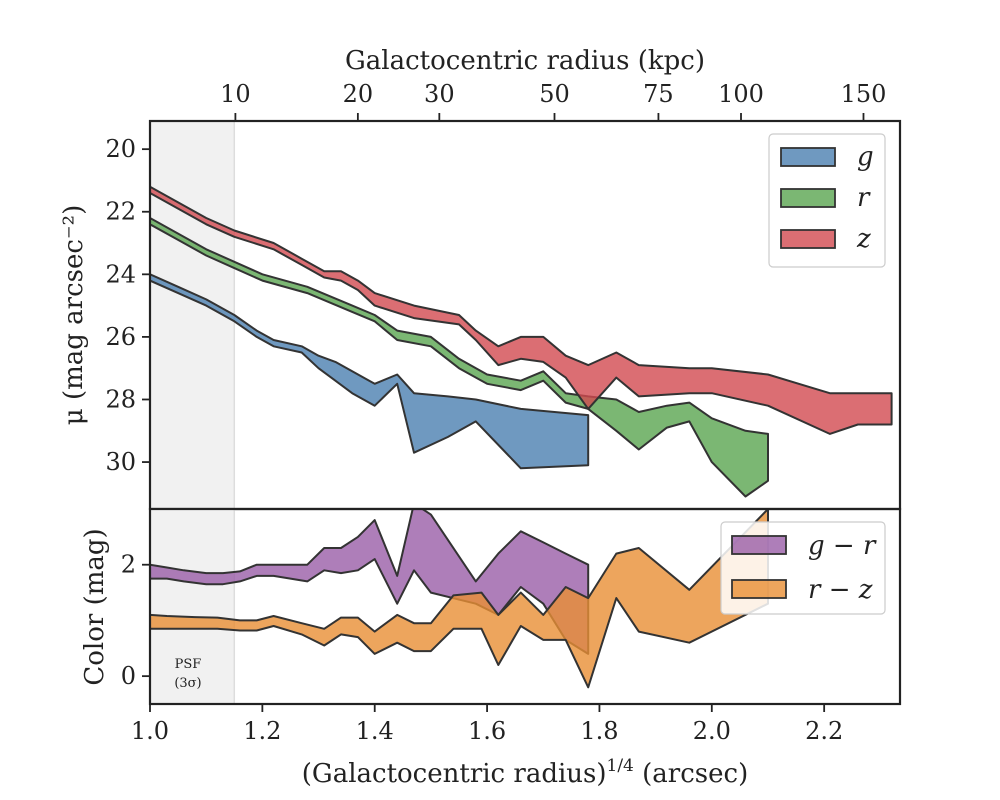 Image resolution: width=1000 pixels, height=800 pixels. Describe the element at coordinates (759, 545) in the screenshot. I see `legend-swatch-g-r` at that location.